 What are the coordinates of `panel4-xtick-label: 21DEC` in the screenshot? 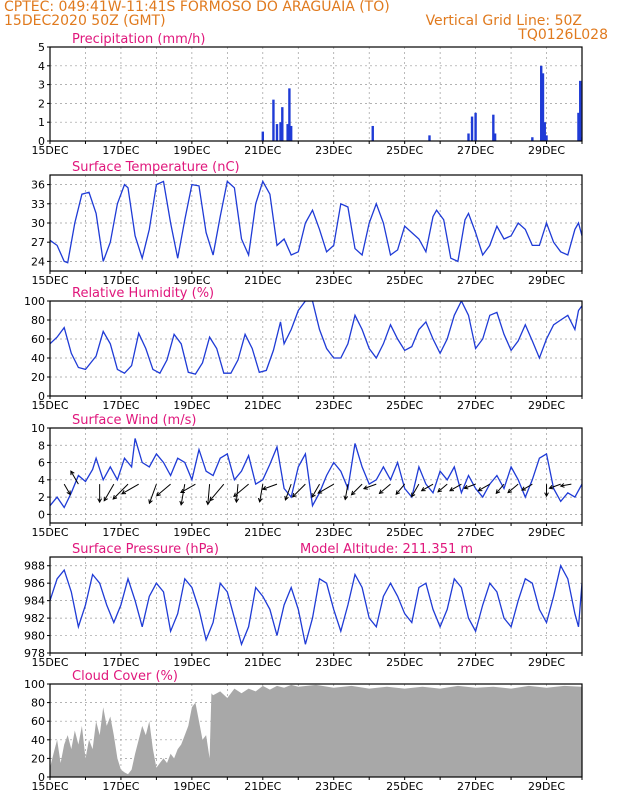 It's located at (262, 532).